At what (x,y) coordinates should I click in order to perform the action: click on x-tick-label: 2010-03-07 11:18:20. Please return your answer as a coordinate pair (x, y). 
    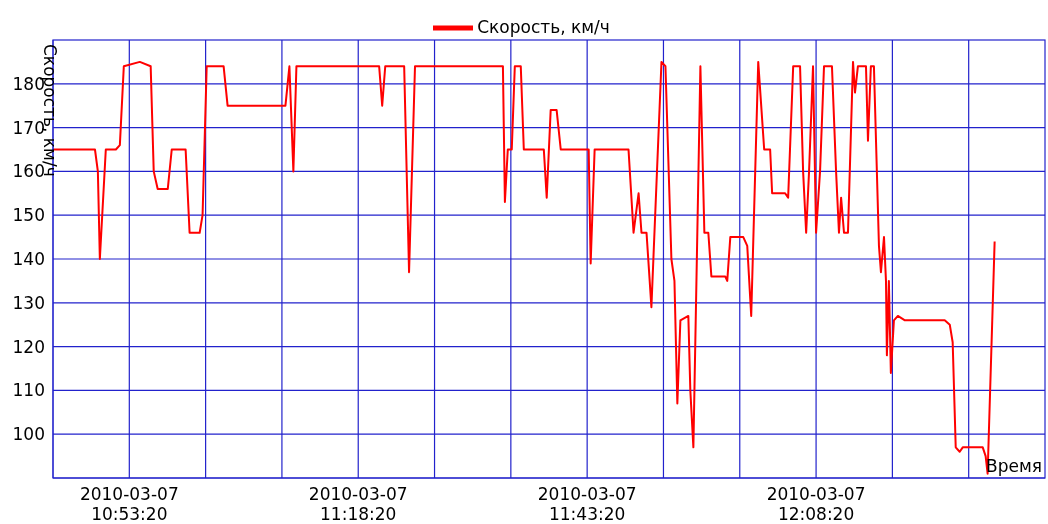
    Looking at the image, I should click on (358, 504).